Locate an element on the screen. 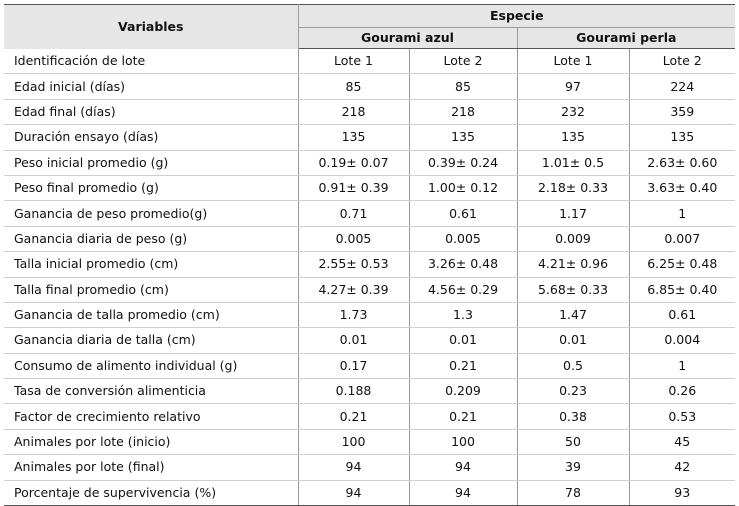 The width and height of the screenshot is (739, 506). header-species-gourami-perla: Gourami perla is located at coordinates (626, 38).